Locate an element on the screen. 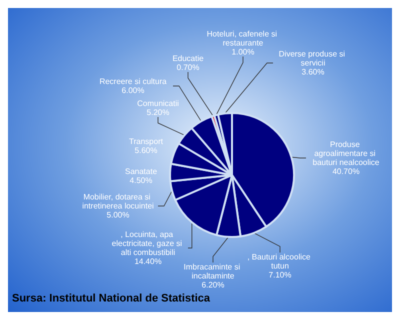 The image size is (400, 320). data-label: 7.10% is located at coordinates (280, 275).